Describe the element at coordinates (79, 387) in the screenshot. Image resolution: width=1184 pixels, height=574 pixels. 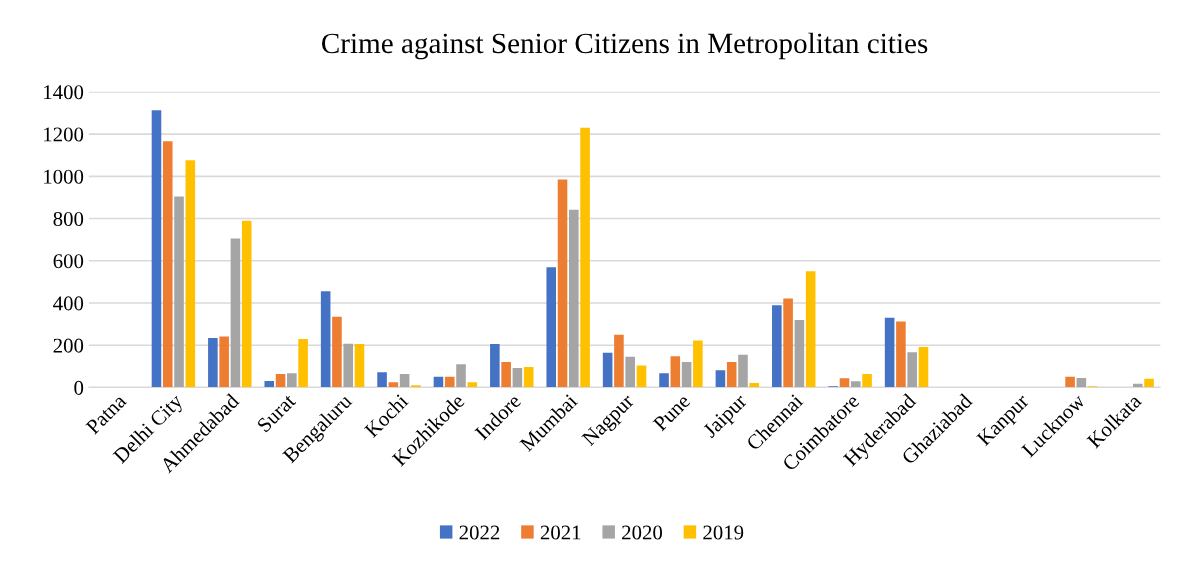
I see `y-tick-label: 0` at that location.